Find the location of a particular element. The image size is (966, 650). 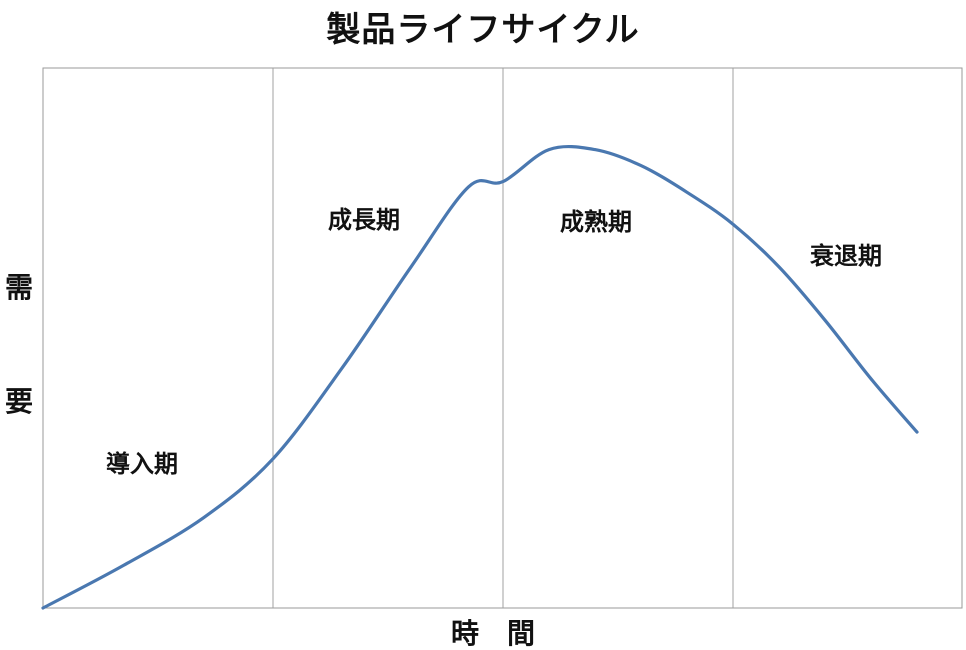

chart-title: 製品ライフサイクル is located at coordinates (483, 30).